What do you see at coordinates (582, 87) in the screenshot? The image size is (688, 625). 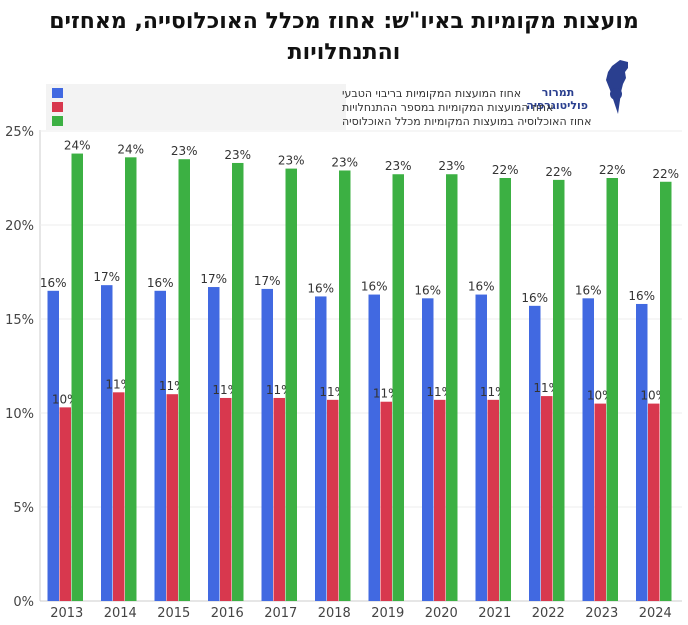 I see `logo: תמרור פוליטוגרפיה` at bounding box center [582, 87].